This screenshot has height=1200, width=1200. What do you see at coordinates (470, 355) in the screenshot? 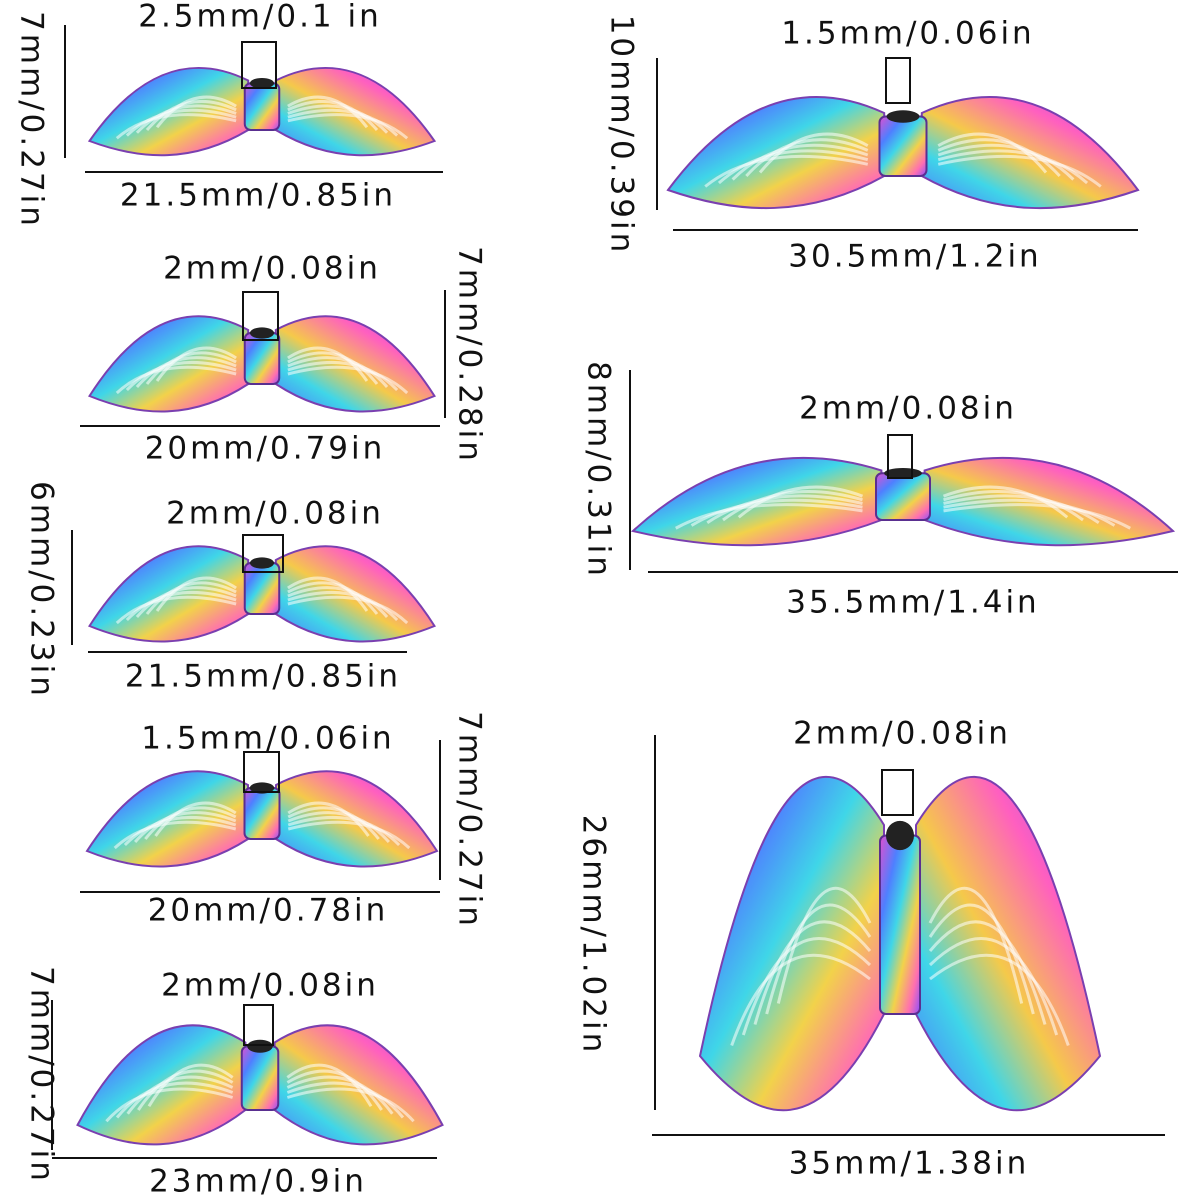
I see `height-label: 7mm/0.28in` at bounding box center [470, 355].